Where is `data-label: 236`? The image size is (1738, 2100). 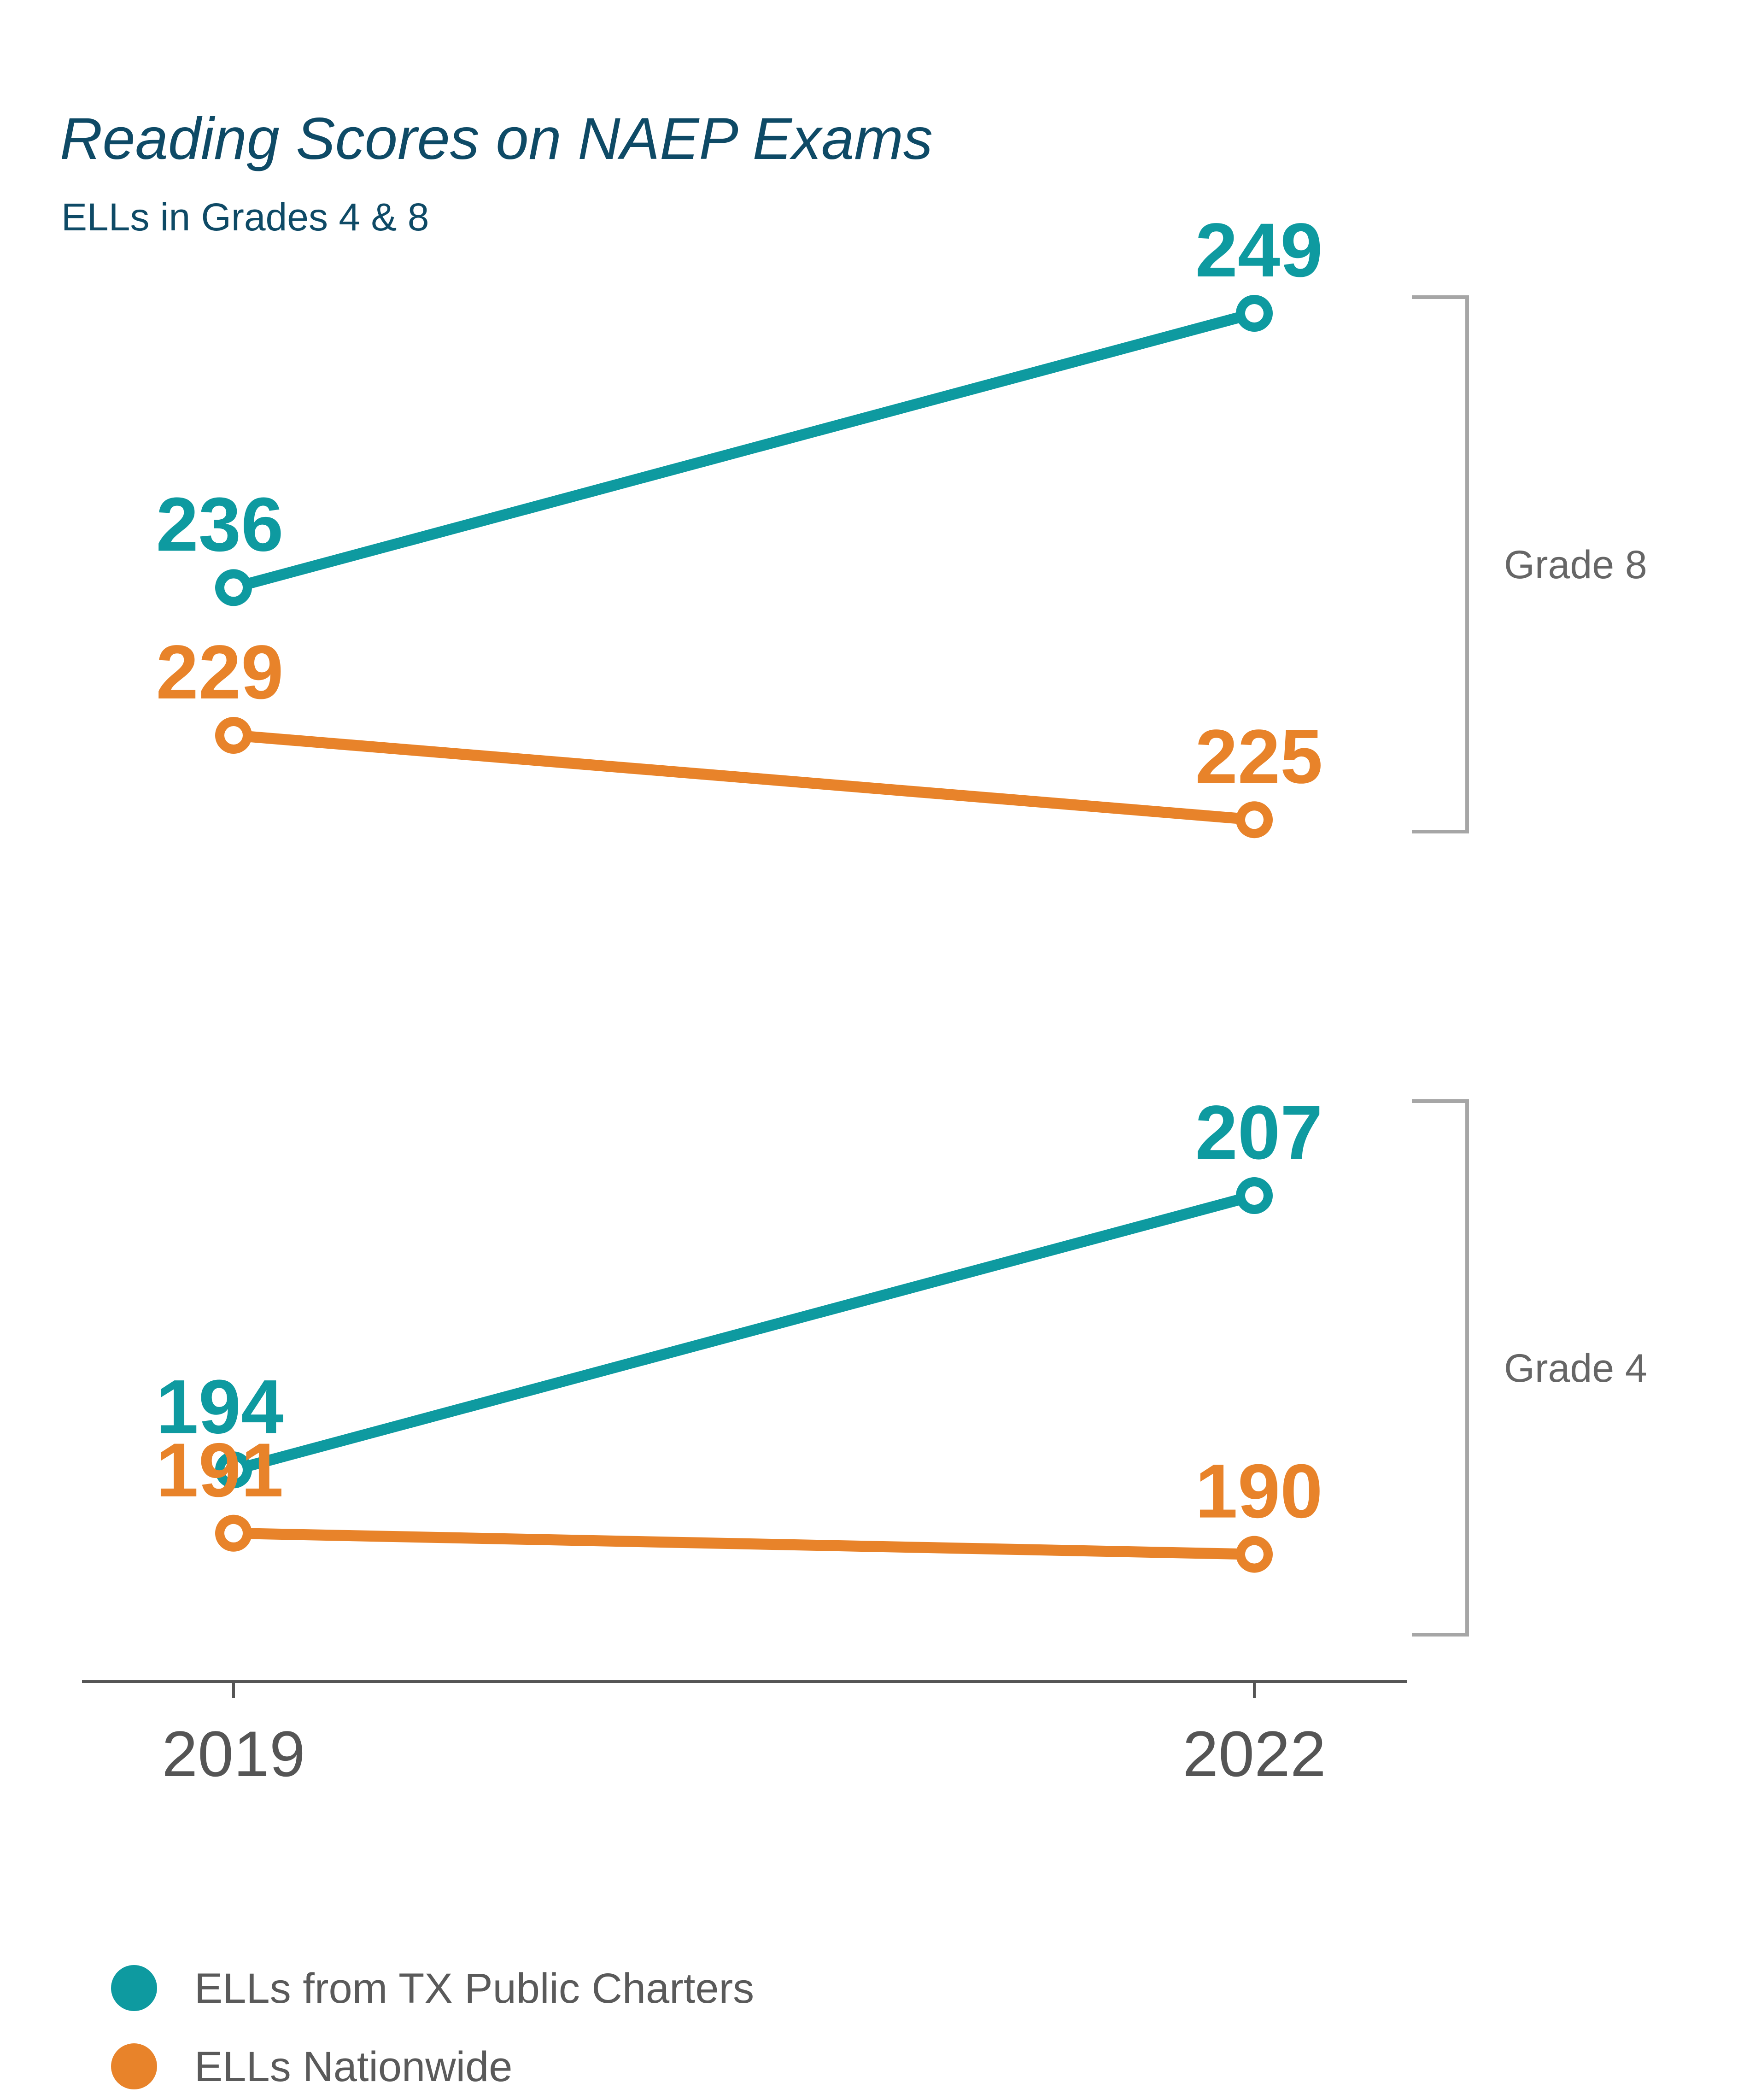
data-label: 236 is located at coordinates (220, 524).